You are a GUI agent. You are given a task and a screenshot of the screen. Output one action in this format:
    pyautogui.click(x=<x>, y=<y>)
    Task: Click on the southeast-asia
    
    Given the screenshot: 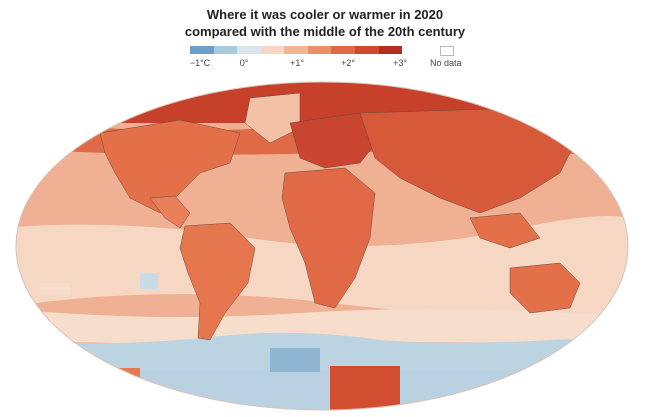 What is the action you would take?
    pyautogui.click(x=505, y=230)
    